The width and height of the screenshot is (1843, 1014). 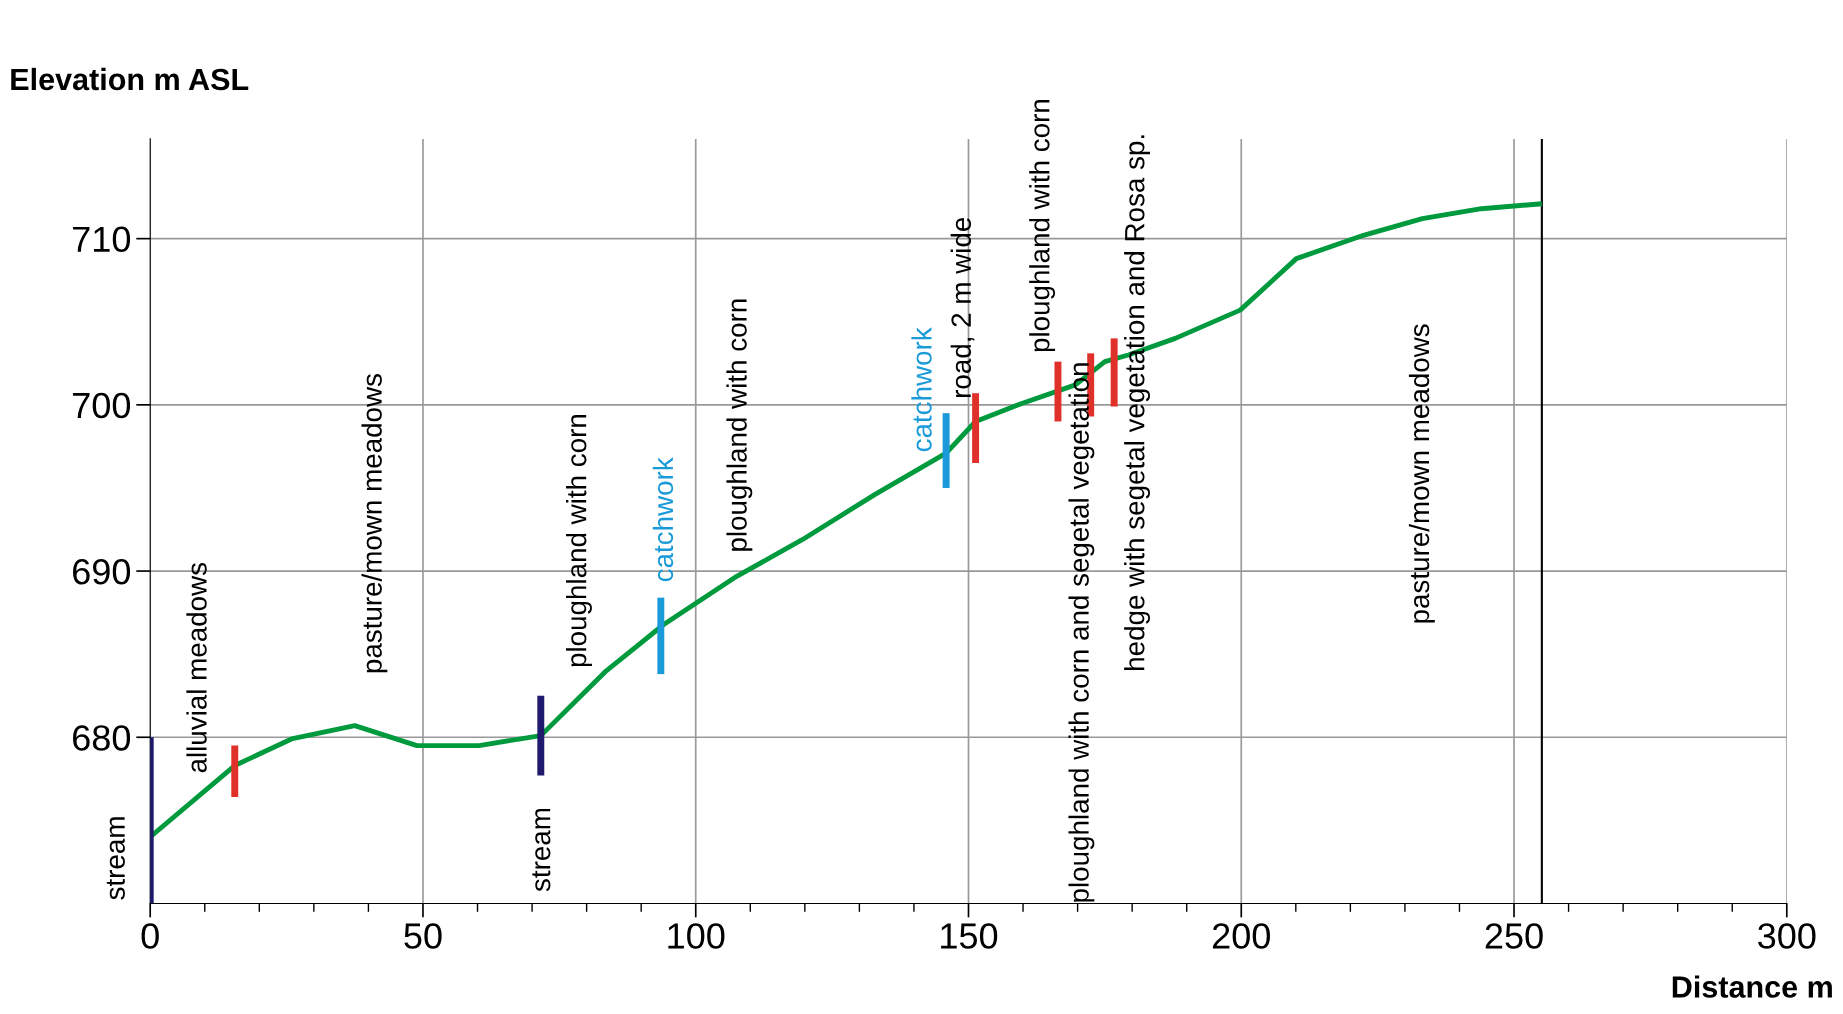 I want to click on annotation: ploughland with corn and segetal vegetation, so click(x=1081, y=632).